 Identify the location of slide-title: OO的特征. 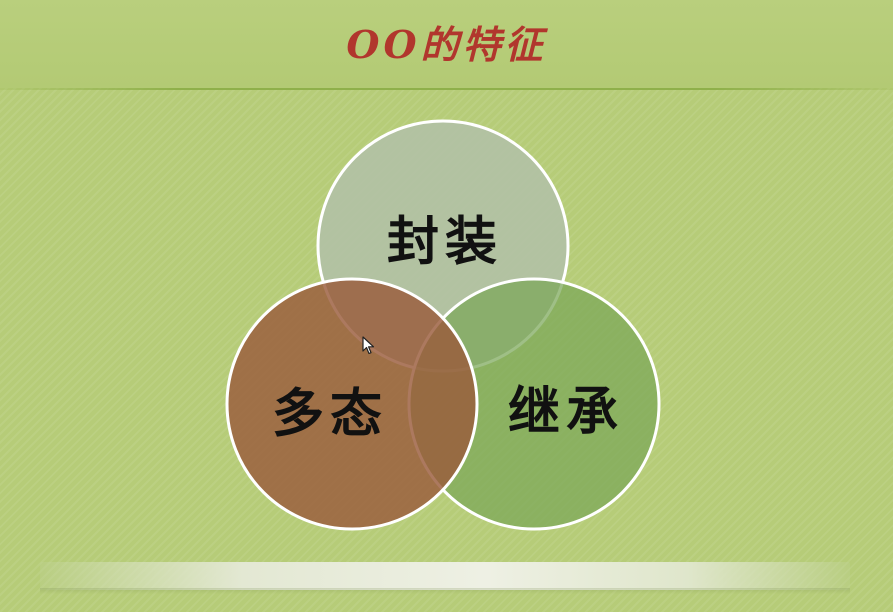
(446, 44).